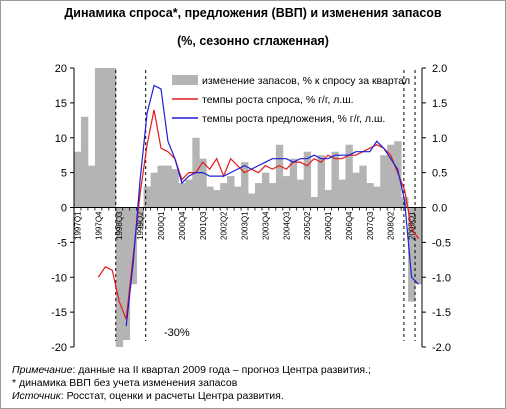 The height and width of the screenshot is (409, 506). What do you see at coordinates (245, 225) in the screenshot?
I see `x-tick-label: 2003Q1` at bounding box center [245, 225].